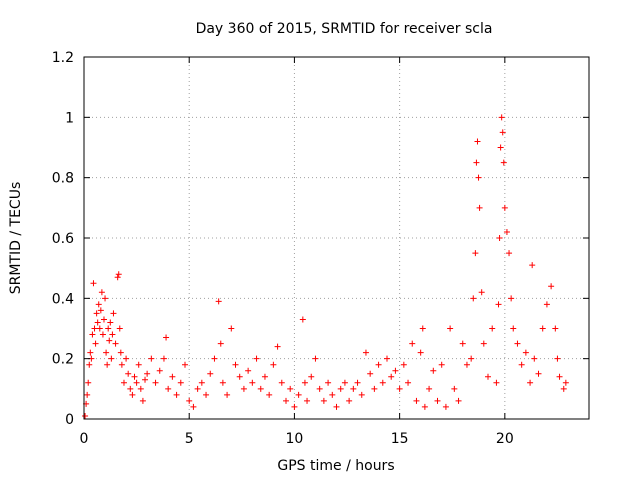 This screenshot has height=480, width=640. Describe the element at coordinates (69, 420) in the screenshot. I see `y-tick-label: 0` at that location.